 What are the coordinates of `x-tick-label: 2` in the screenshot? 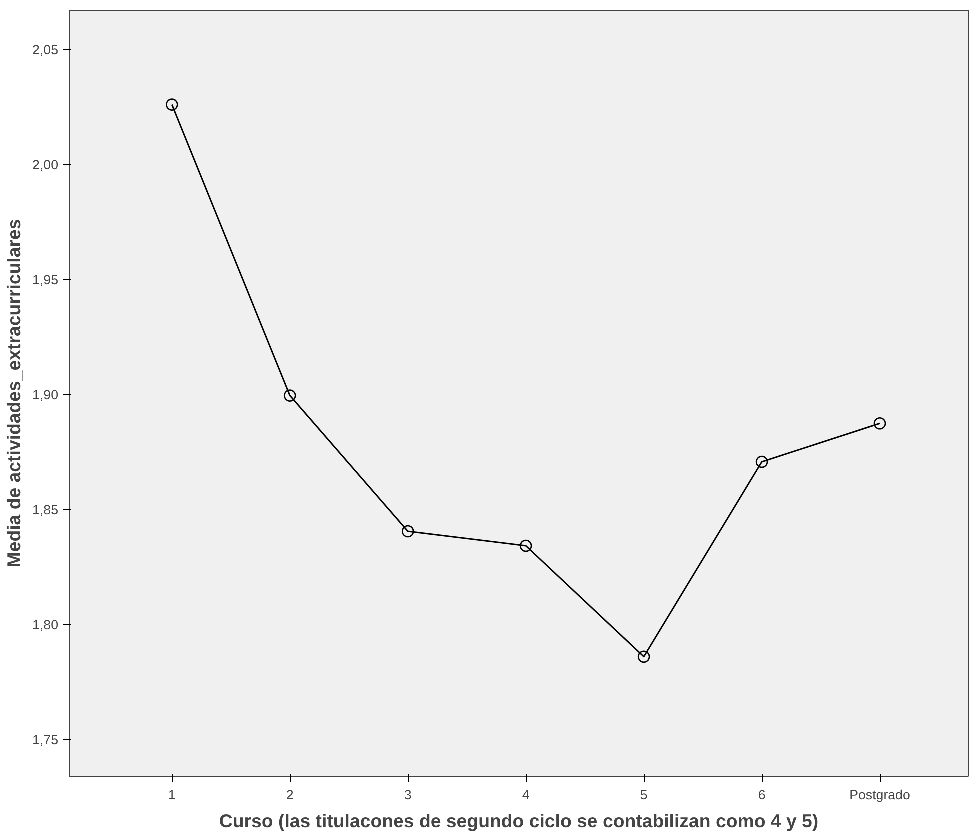 It's located at (290, 795).